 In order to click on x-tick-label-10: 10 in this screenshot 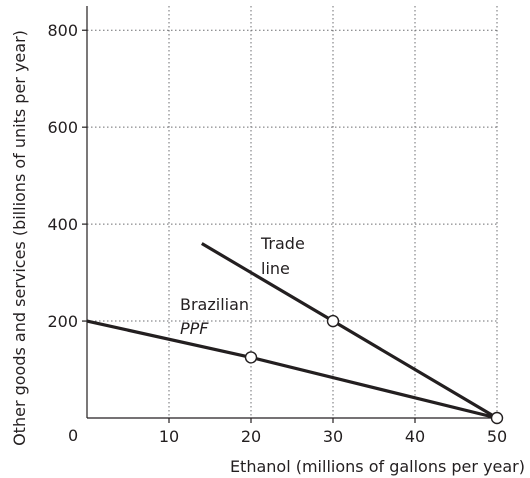, I will do `click(169, 436)`.